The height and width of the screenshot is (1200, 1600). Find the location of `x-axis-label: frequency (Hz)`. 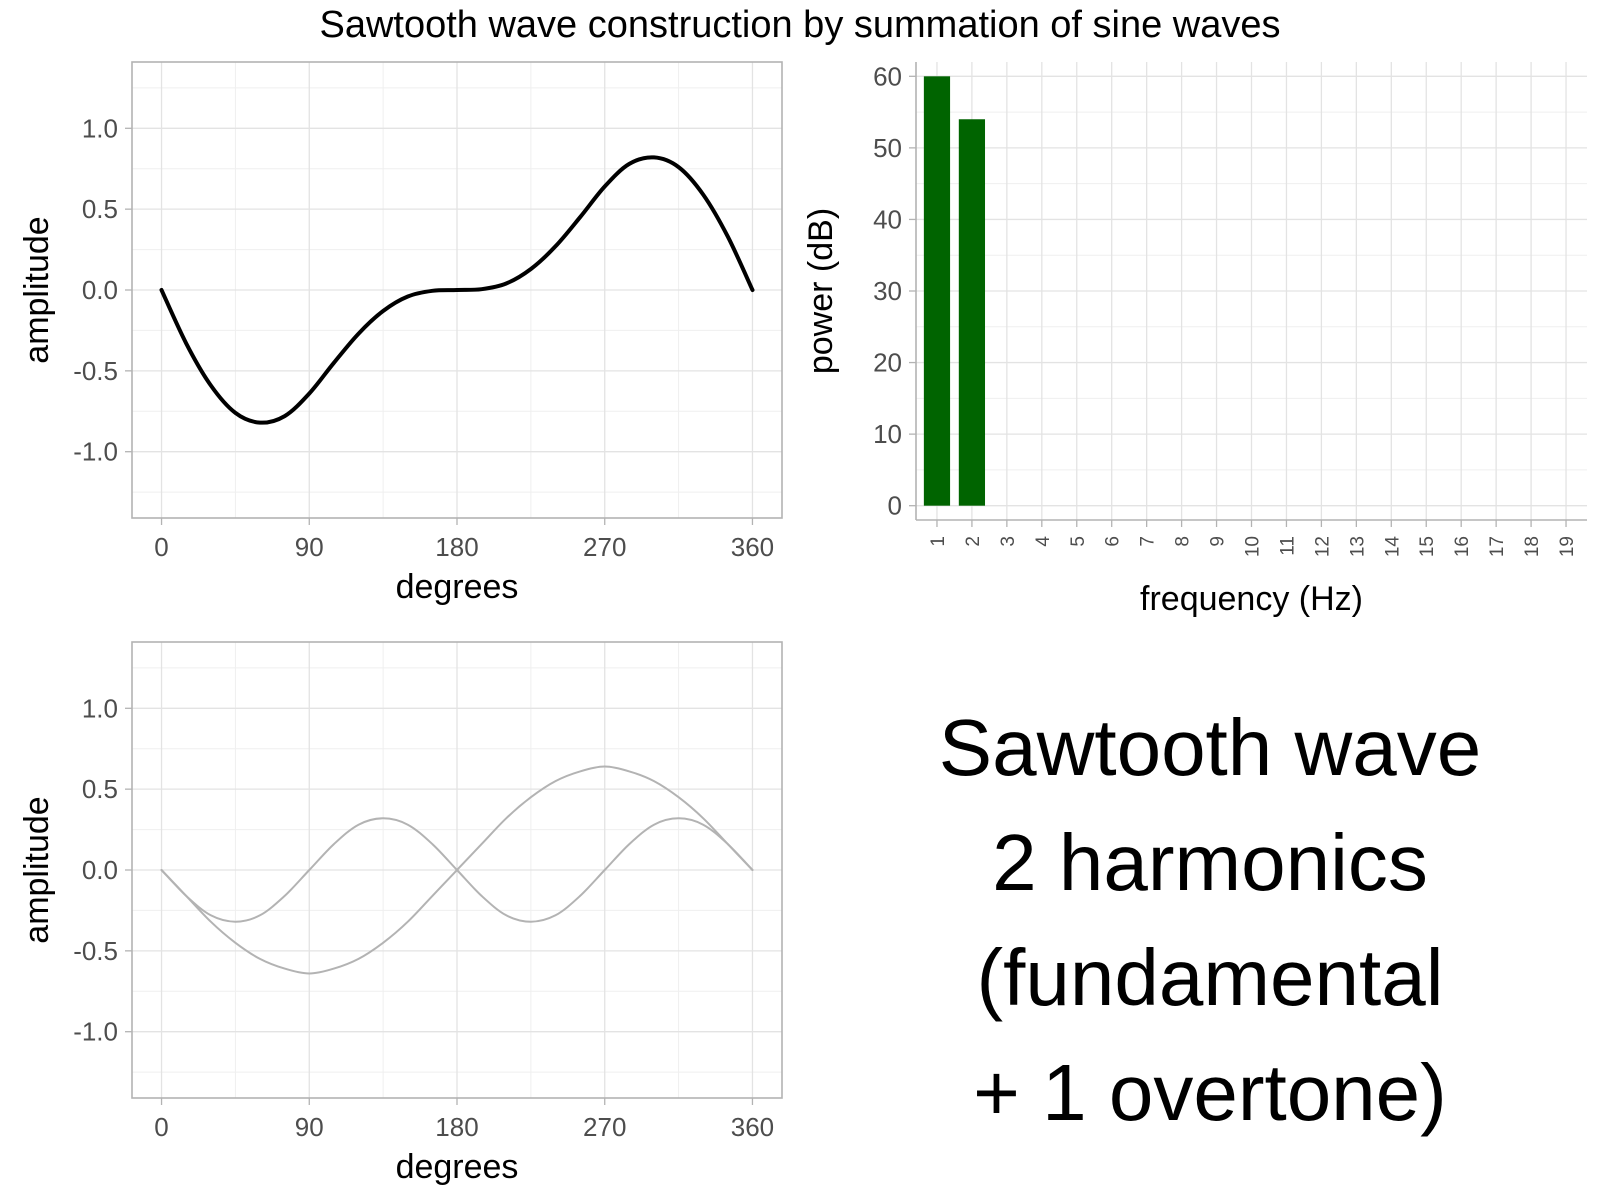

x-axis-label: frequency (Hz) is located at coordinates (1251, 599).